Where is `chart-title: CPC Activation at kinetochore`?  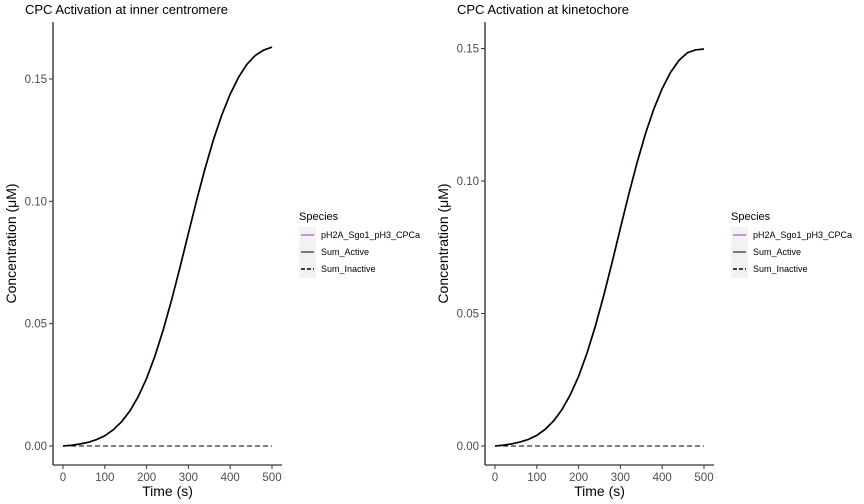
chart-title: CPC Activation at kinetochore is located at coordinates (543, 9).